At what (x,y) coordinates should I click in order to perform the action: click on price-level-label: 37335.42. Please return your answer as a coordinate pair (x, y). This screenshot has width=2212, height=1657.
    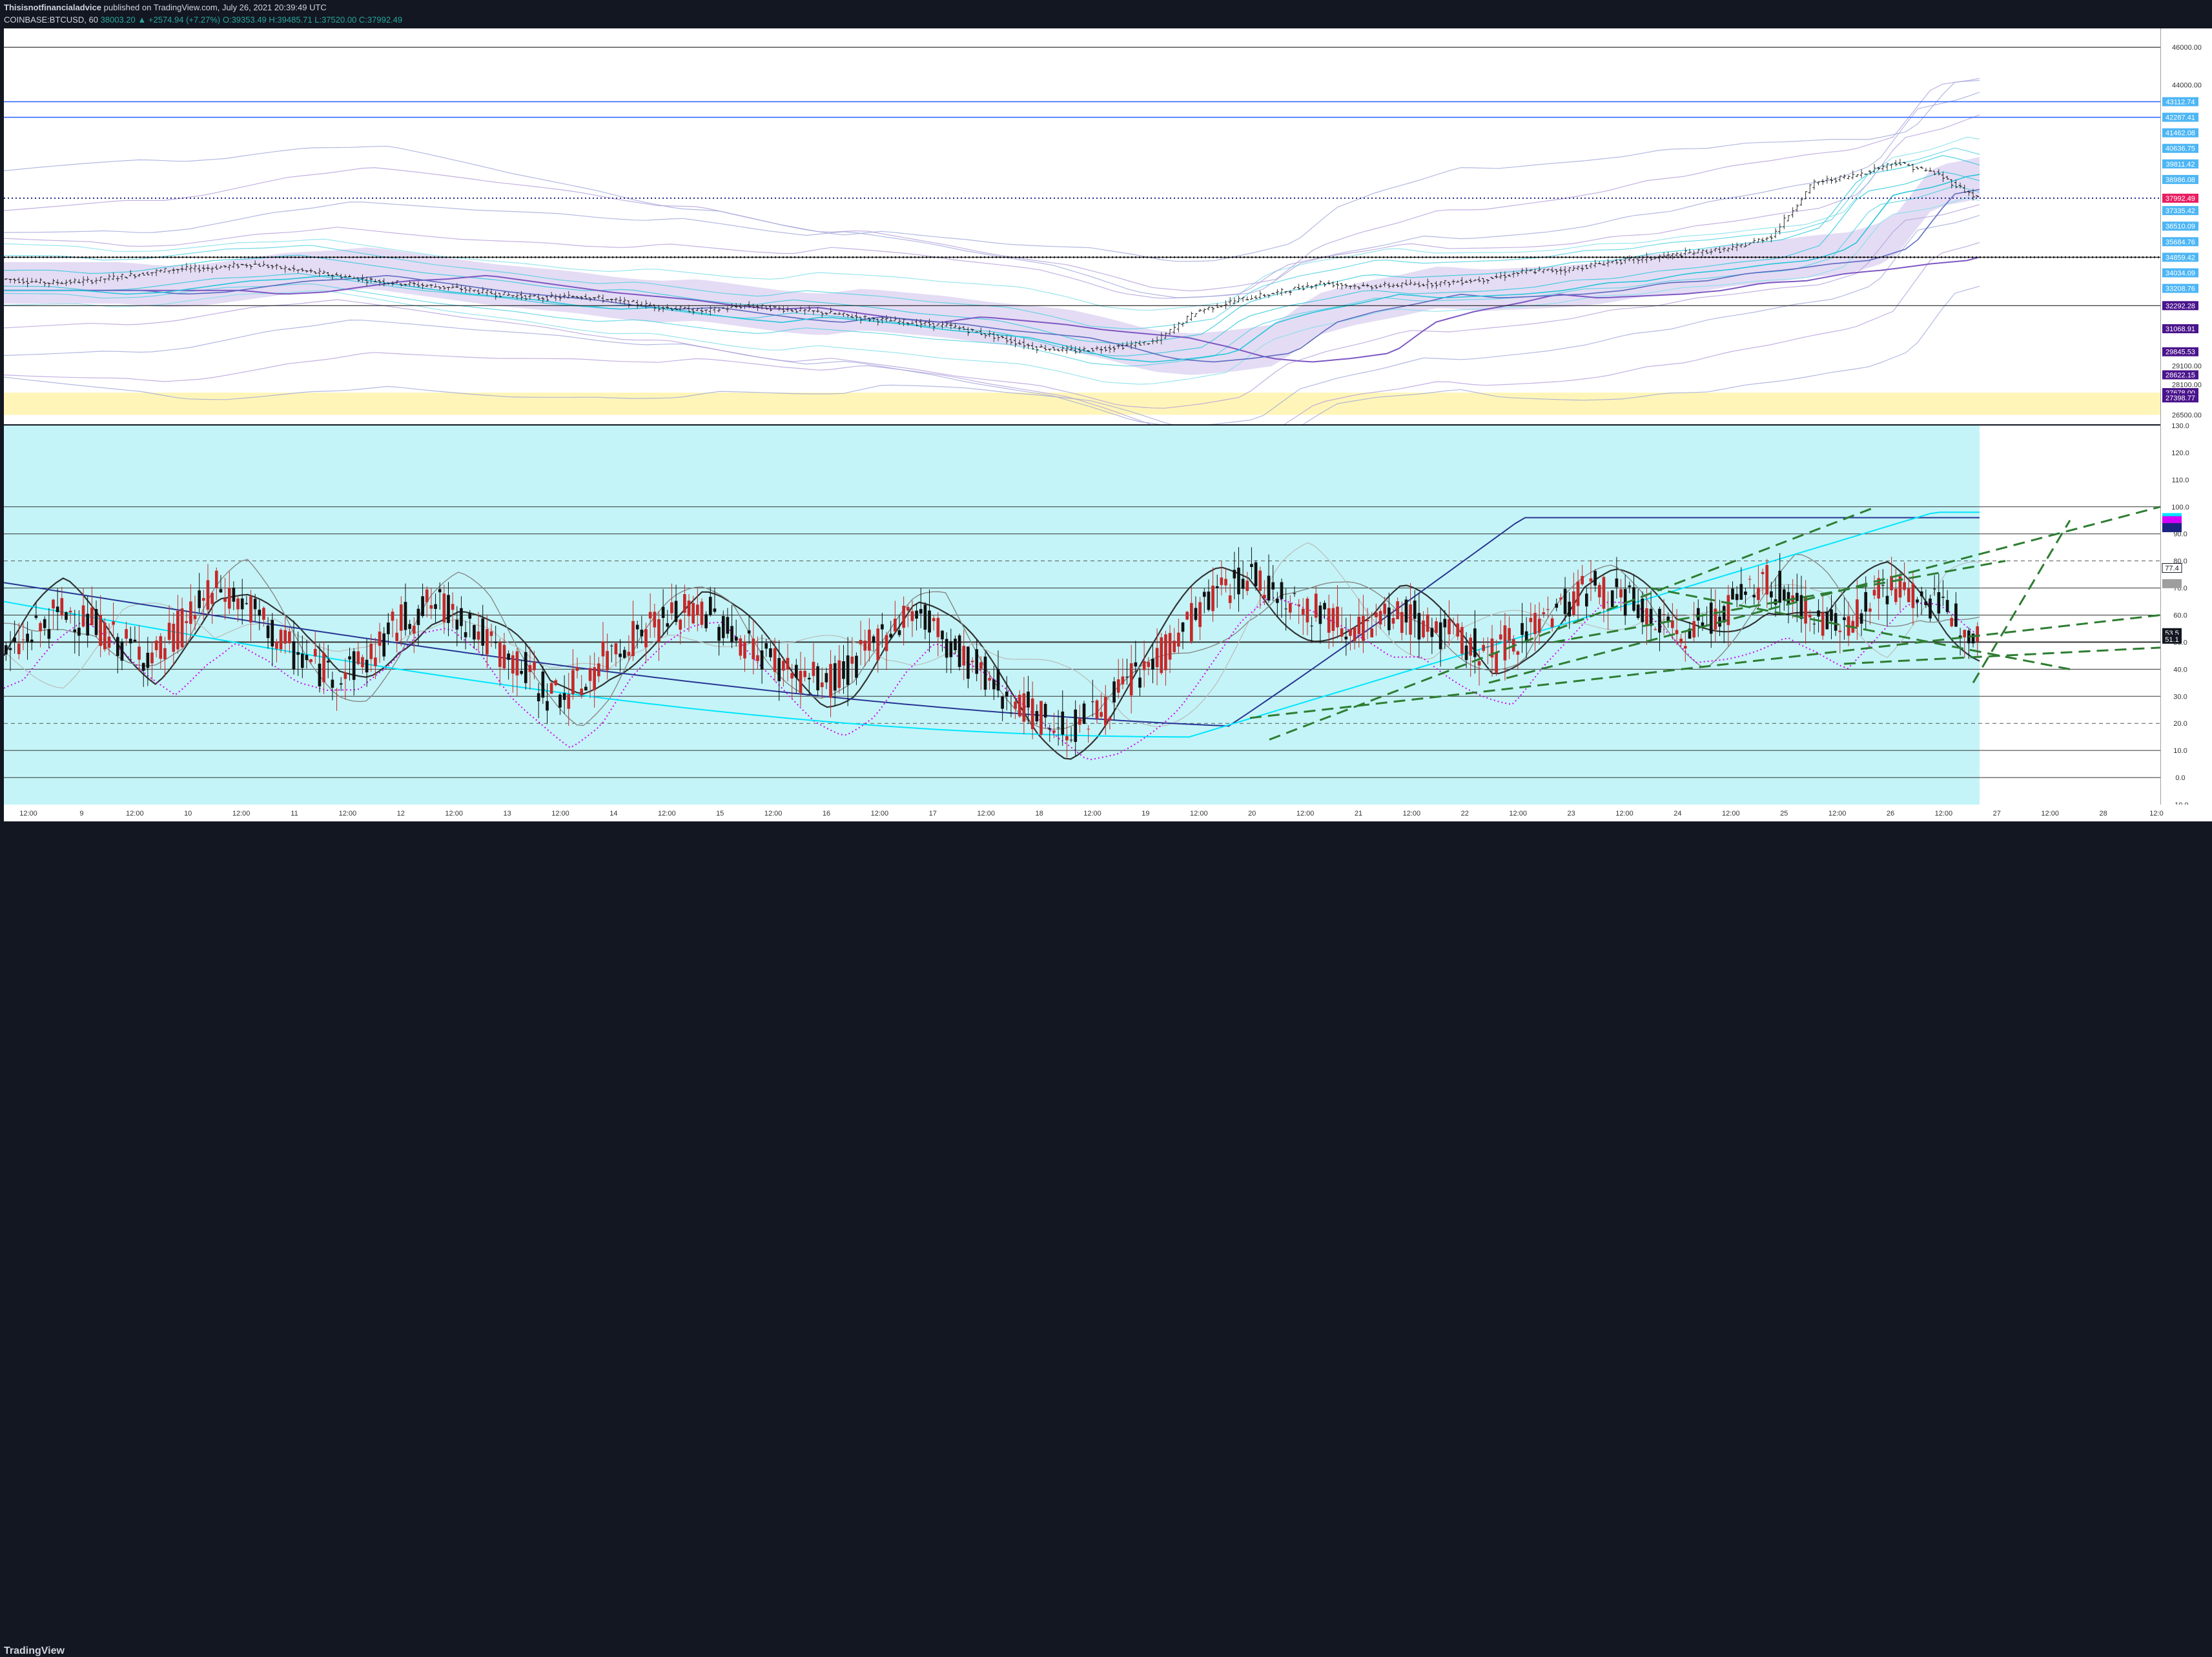
    Looking at the image, I should click on (2180, 211).